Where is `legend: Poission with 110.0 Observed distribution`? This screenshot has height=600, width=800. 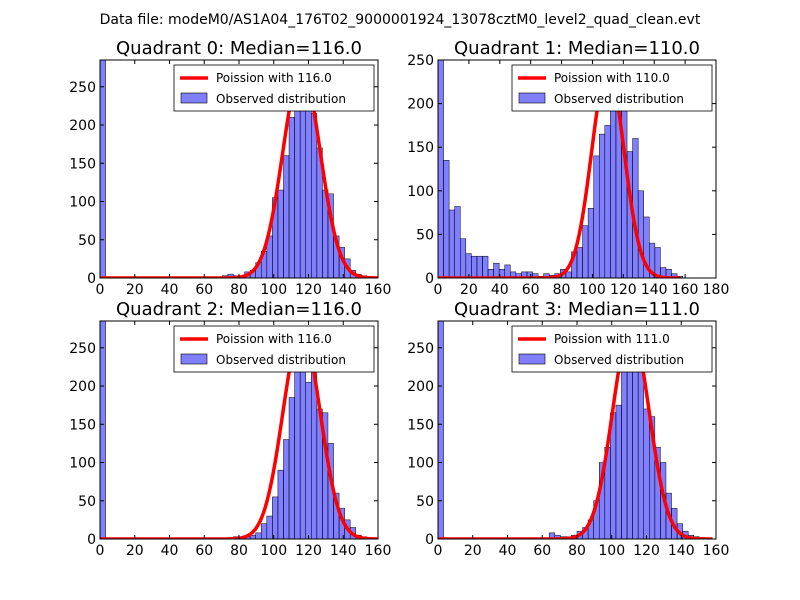 legend: Poission with 110.0 Observed distribution is located at coordinates (612, 88).